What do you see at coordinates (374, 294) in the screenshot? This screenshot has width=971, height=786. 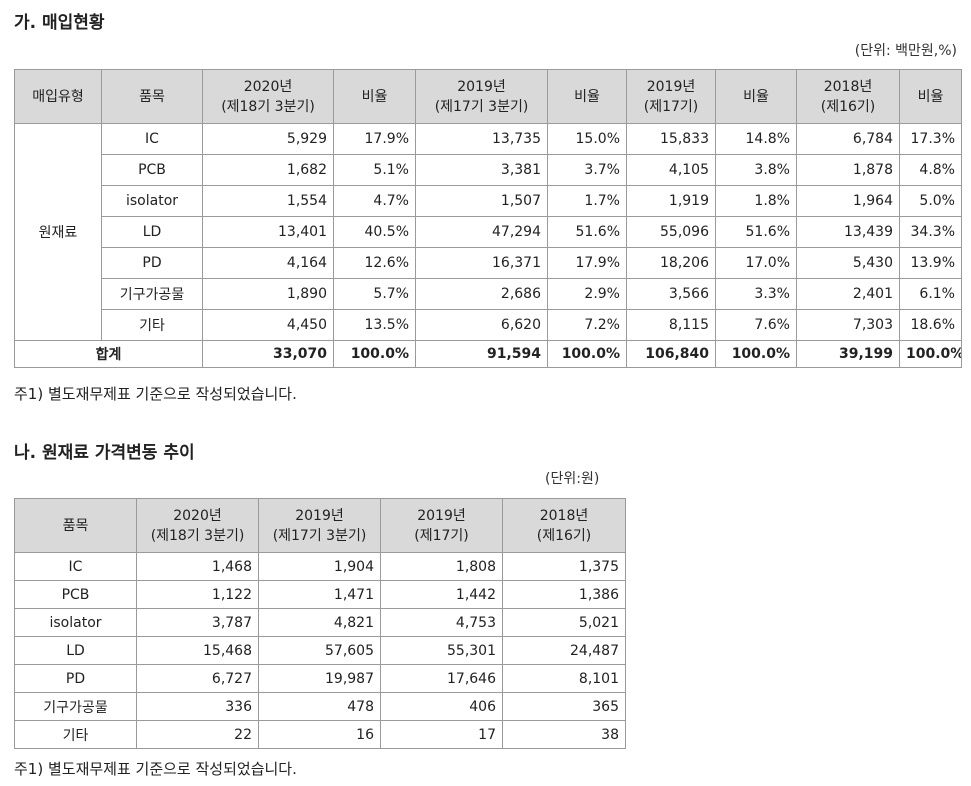 I see `value-cell: 5.7%` at bounding box center [374, 294].